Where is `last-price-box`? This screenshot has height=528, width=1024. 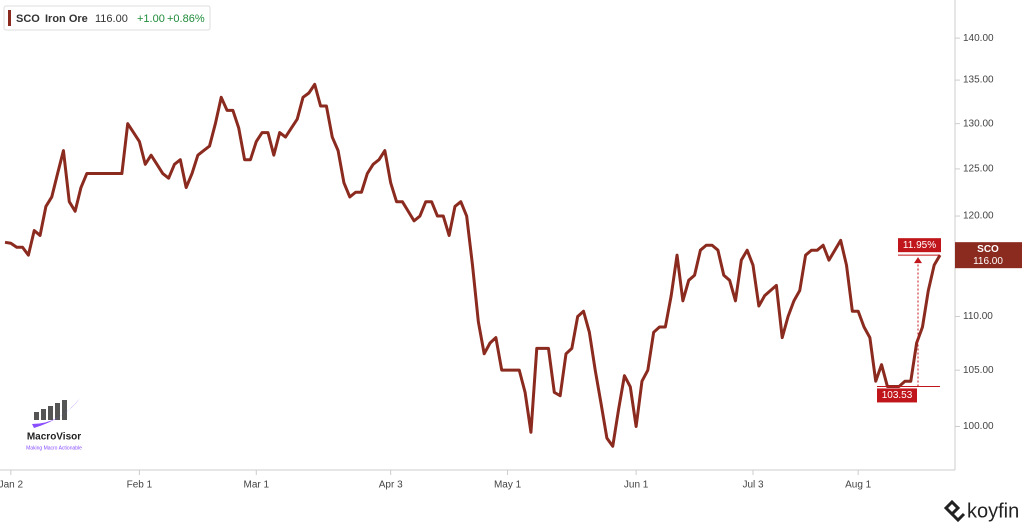 last-price-box is located at coordinates (988, 255).